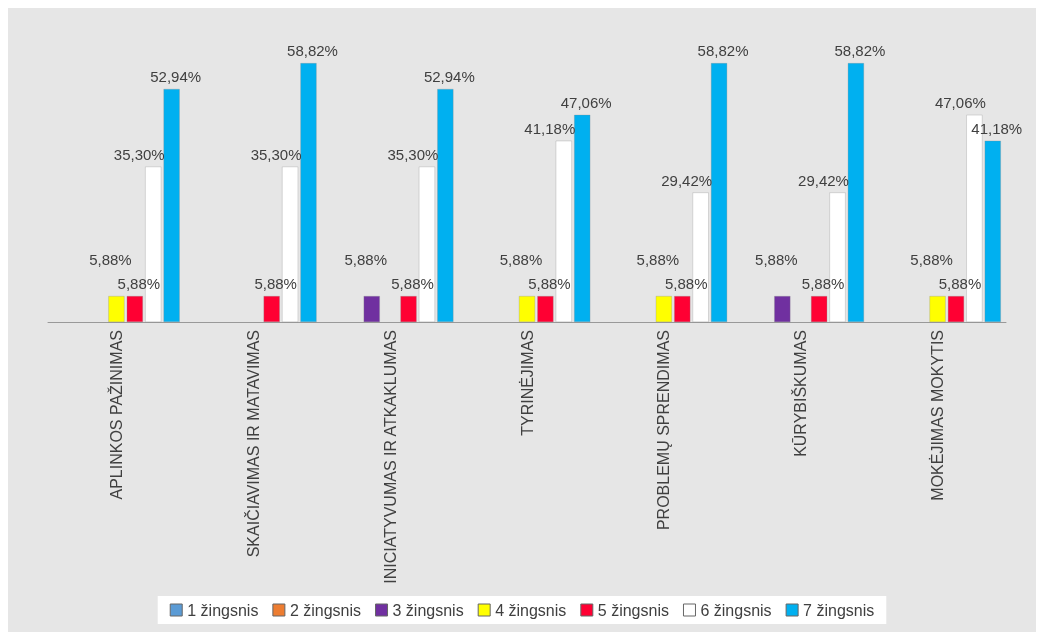 This screenshot has height=640, width=1044. What do you see at coordinates (664, 430) in the screenshot?
I see `x-tick-label: PROBLEMŲ SPRENDIMAS` at bounding box center [664, 430].